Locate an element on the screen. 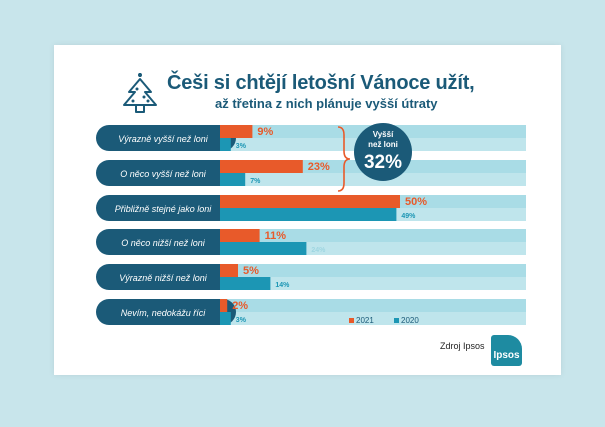  callout-label-line1: Vyšší is located at coordinates (383, 134).